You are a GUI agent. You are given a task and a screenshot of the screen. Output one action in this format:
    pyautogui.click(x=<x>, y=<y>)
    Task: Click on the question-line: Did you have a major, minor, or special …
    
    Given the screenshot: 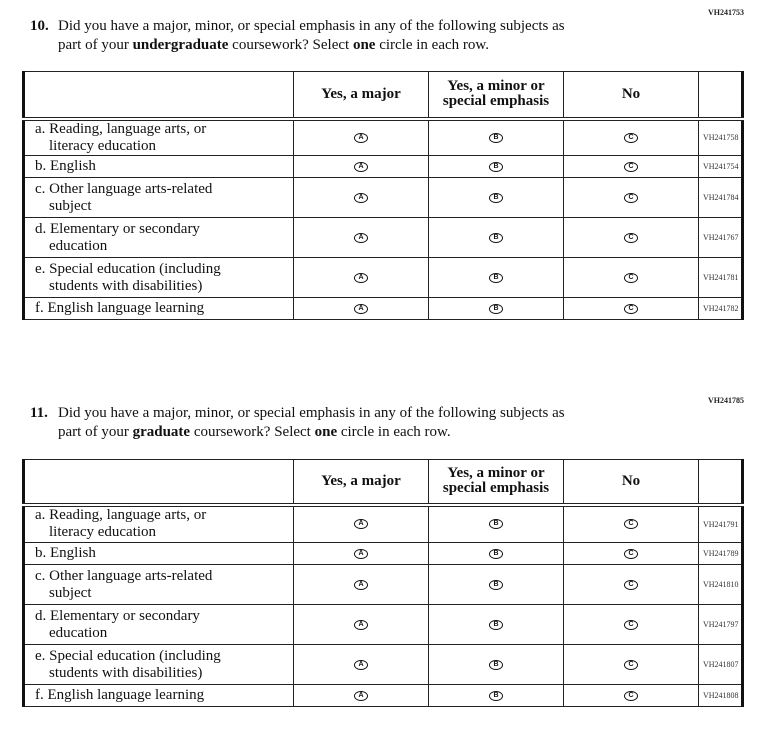 What is the action you would take?
    pyautogui.click(x=311, y=26)
    